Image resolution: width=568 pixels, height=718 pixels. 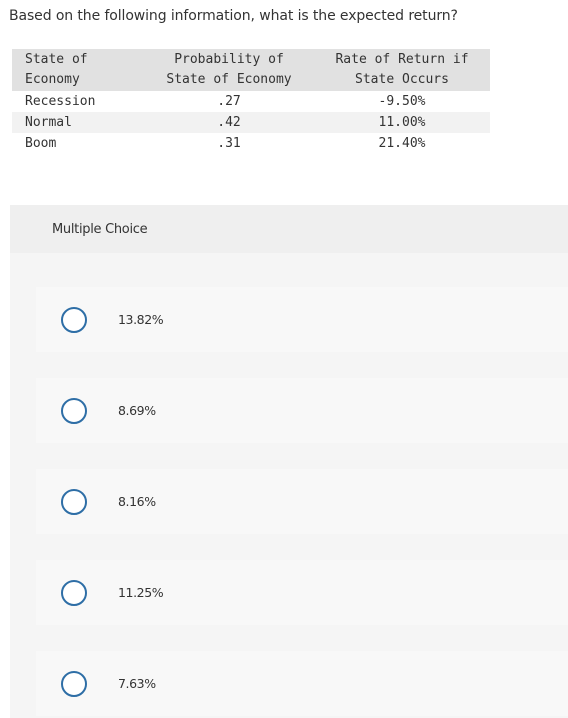 What do you see at coordinates (251, 143) in the screenshot?
I see `table-row: Boom .31 21.40%` at bounding box center [251, 143].